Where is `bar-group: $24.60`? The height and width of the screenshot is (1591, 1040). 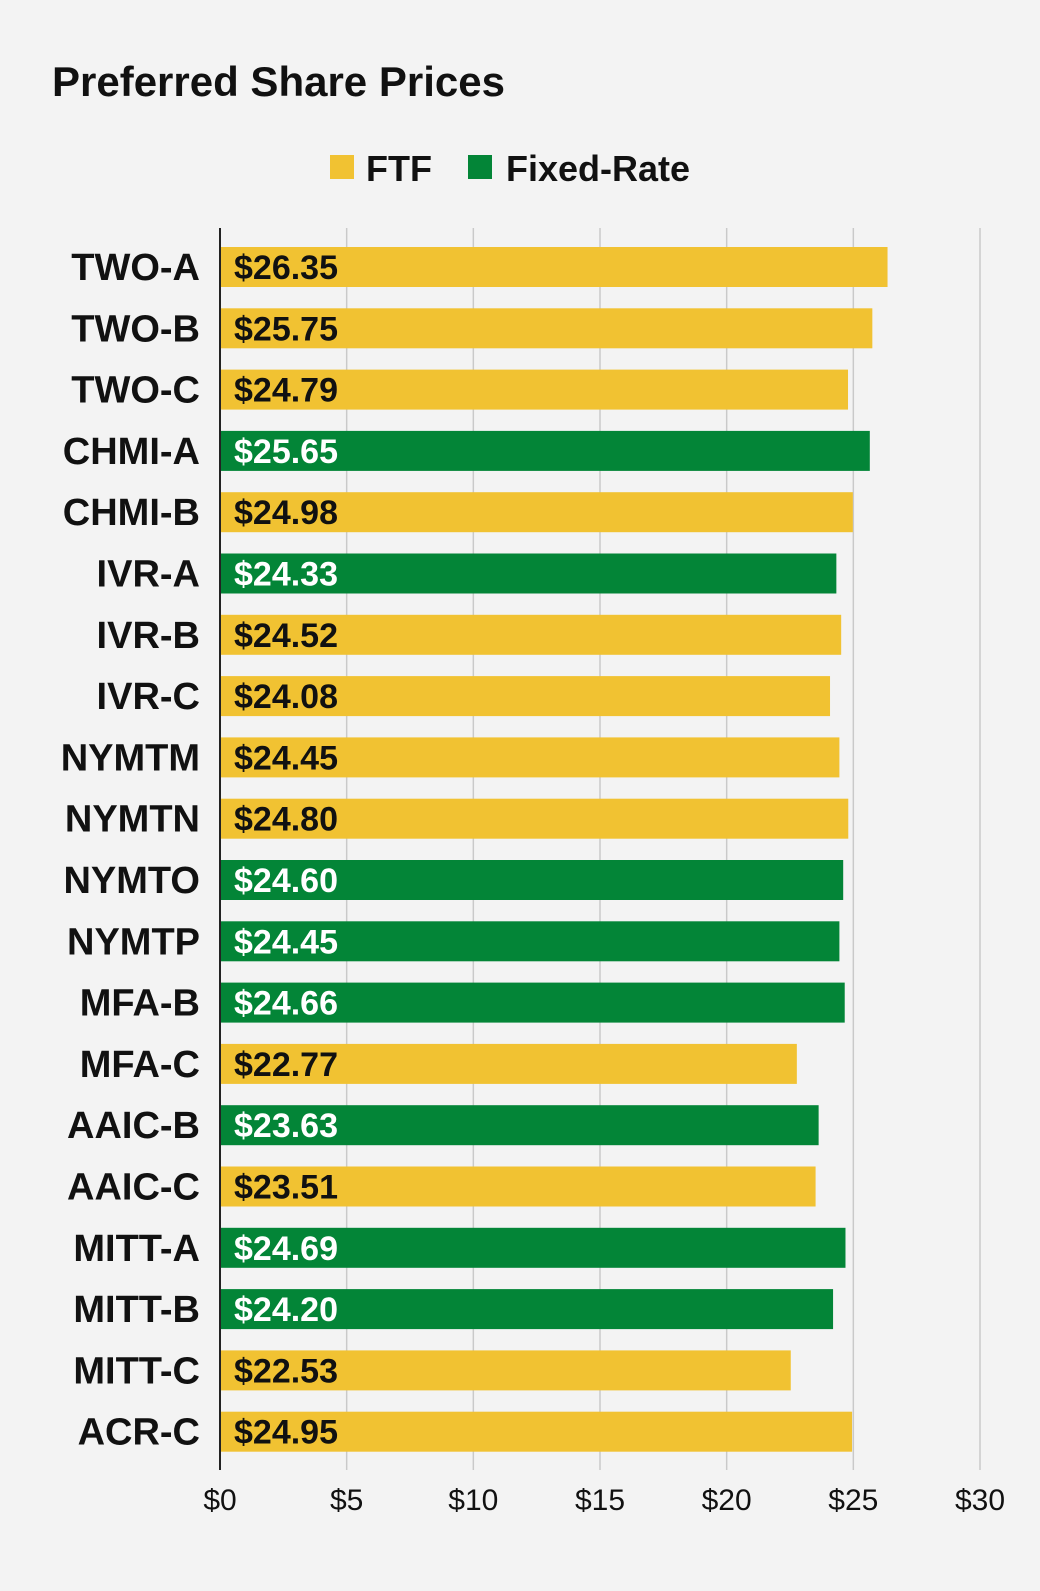 bar-group: $24.60 is located at coordinates (532, 880).